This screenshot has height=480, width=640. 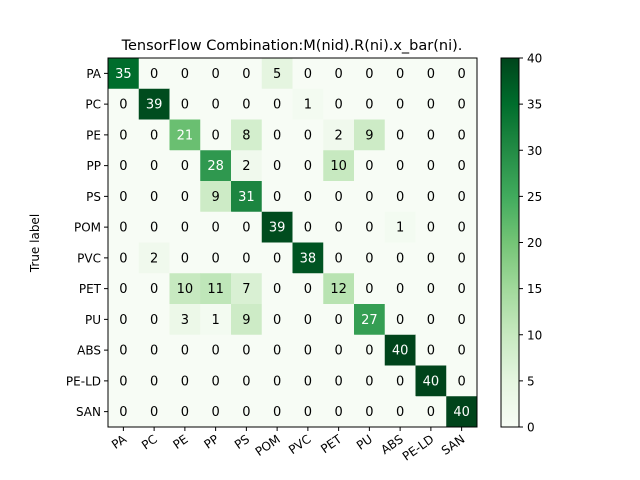 I want to click on x-tick-label: PU, so click(x=364, y=442).